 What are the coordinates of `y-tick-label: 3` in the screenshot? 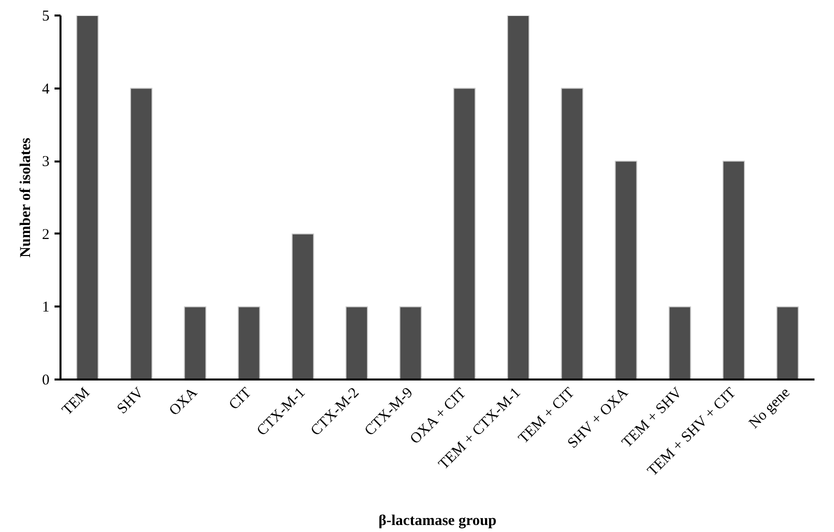 It's located at (46, 162).